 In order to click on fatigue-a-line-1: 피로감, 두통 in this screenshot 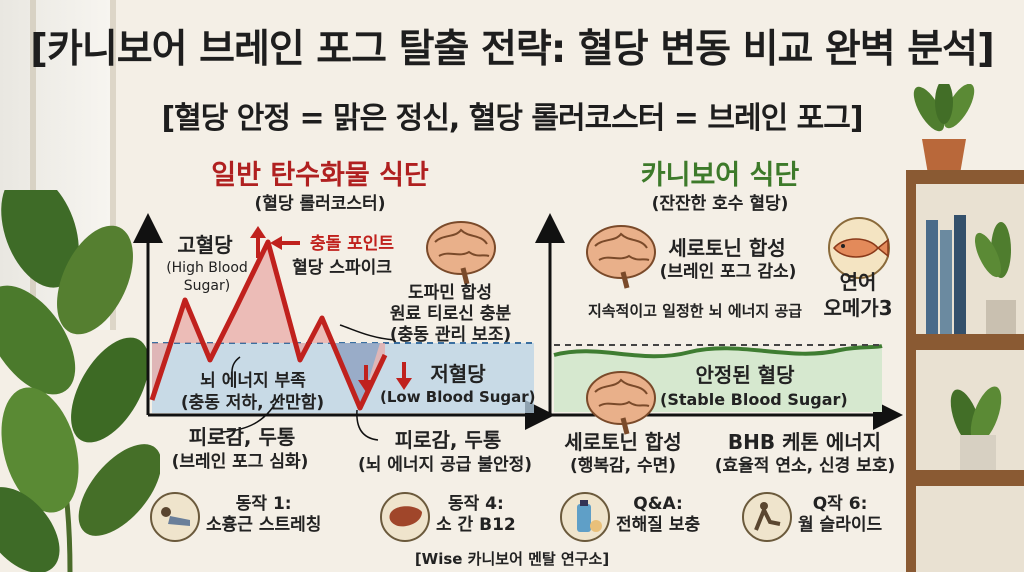, I will do `click(242, 437)`.